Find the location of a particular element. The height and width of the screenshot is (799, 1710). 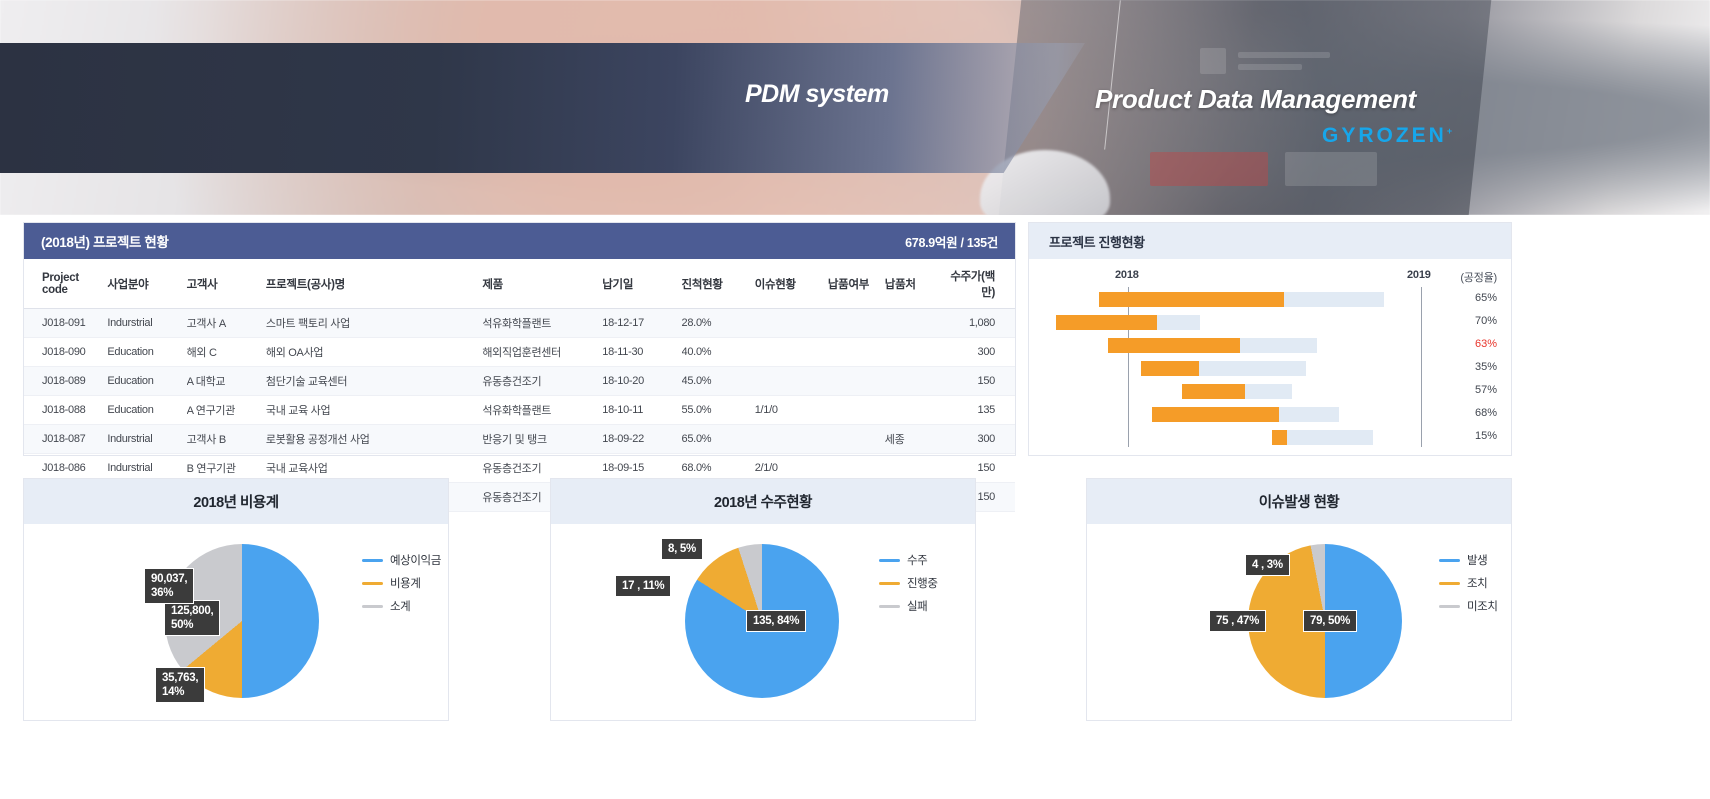

pie-label-2-0: 79, 50% is located at coordinates (1330, 621).